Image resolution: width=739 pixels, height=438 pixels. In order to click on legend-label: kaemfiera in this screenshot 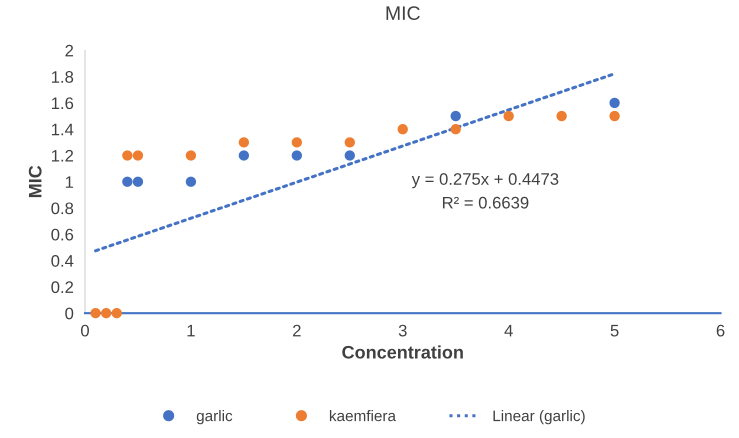, I will do `click(363, 416)`.